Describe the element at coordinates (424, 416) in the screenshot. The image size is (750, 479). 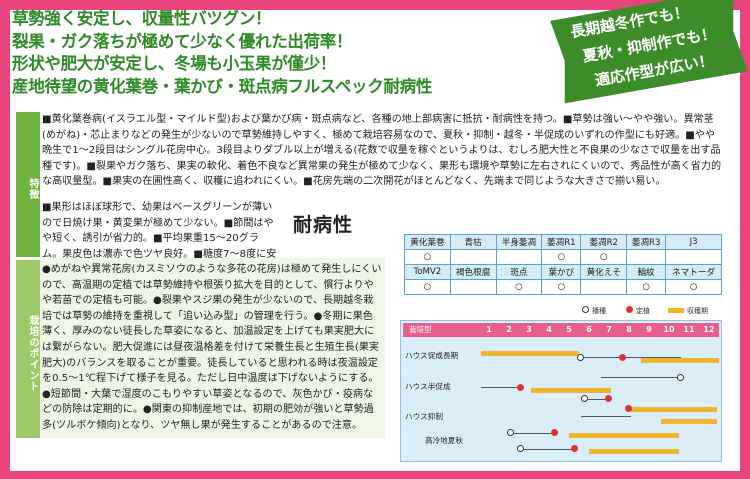
I see `schedule-row-label: ハウス抑制` at that location.